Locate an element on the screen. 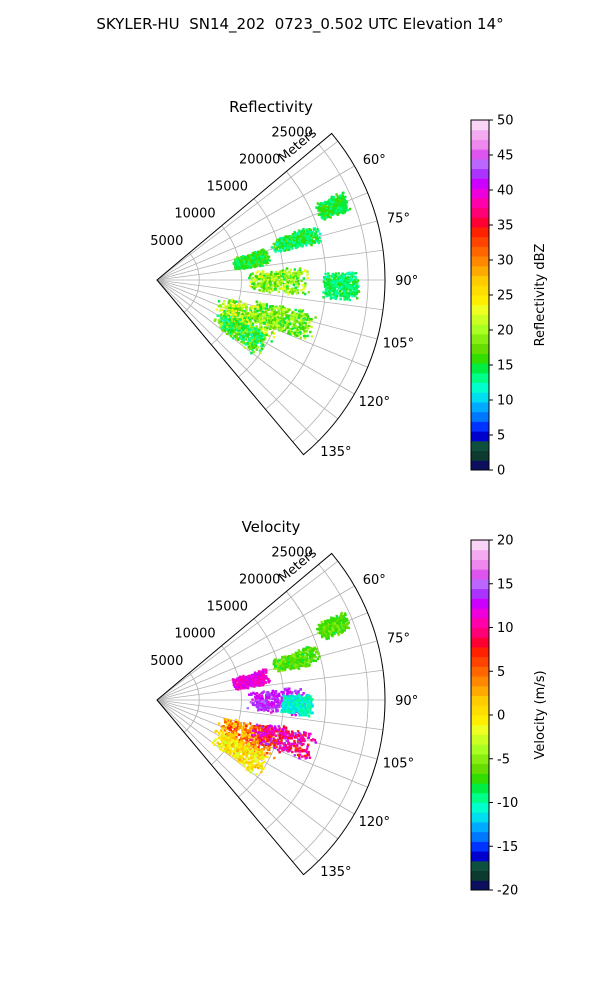  range-tick-label: 5000 is located at coordinates (166, 661).